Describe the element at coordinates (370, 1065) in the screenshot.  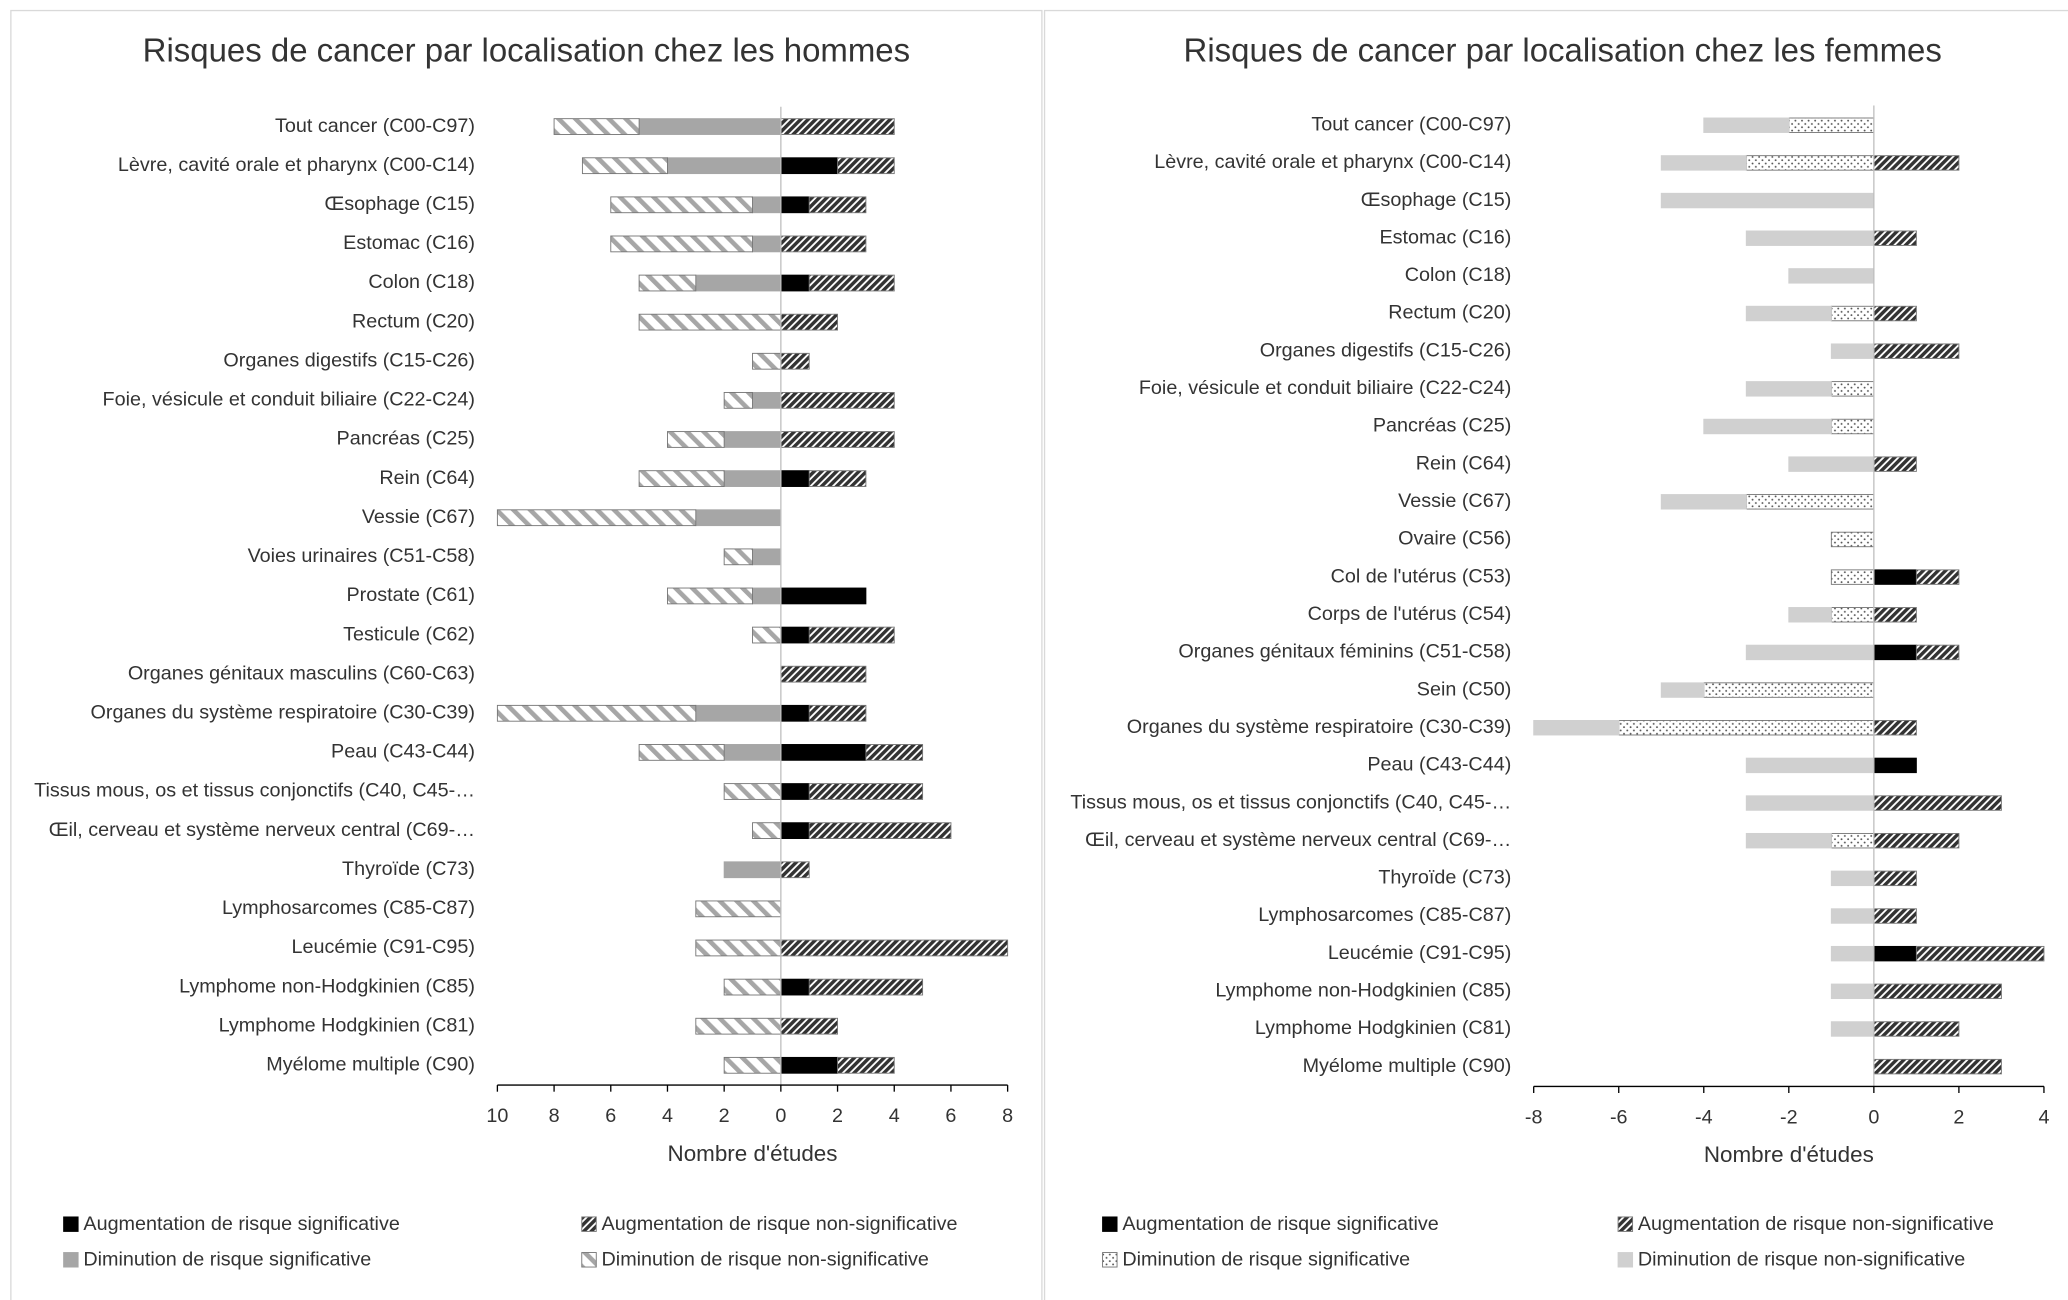
I see `y-tick-label: Myélome multiple (C90)` at that location.